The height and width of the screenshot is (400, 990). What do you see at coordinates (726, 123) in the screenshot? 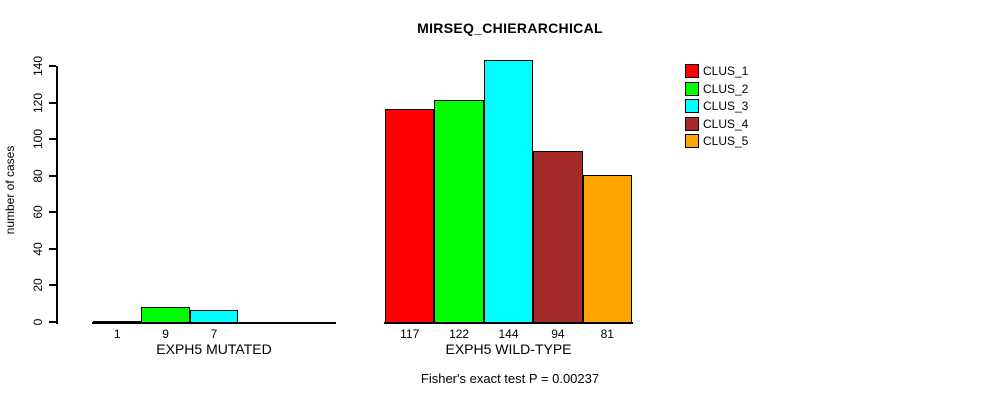
I see `legend-label: CLUS_4` at bounding box center [726, 123].